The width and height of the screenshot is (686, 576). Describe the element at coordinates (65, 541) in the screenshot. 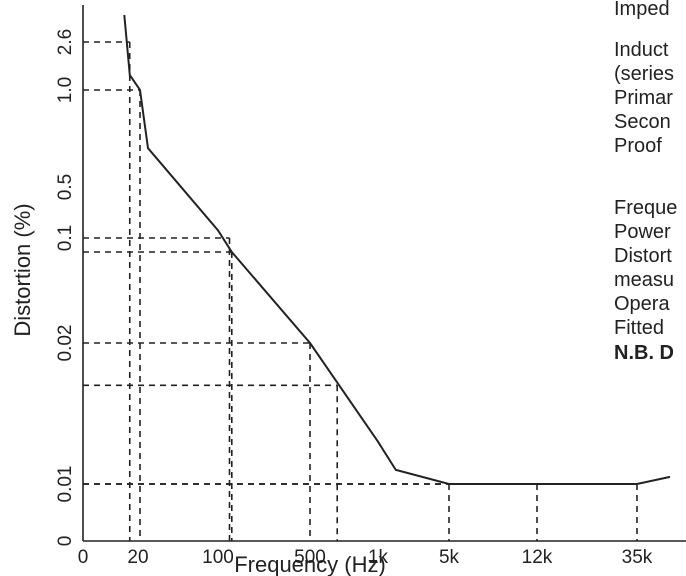

I see `y-tick-label: 0` at that location.